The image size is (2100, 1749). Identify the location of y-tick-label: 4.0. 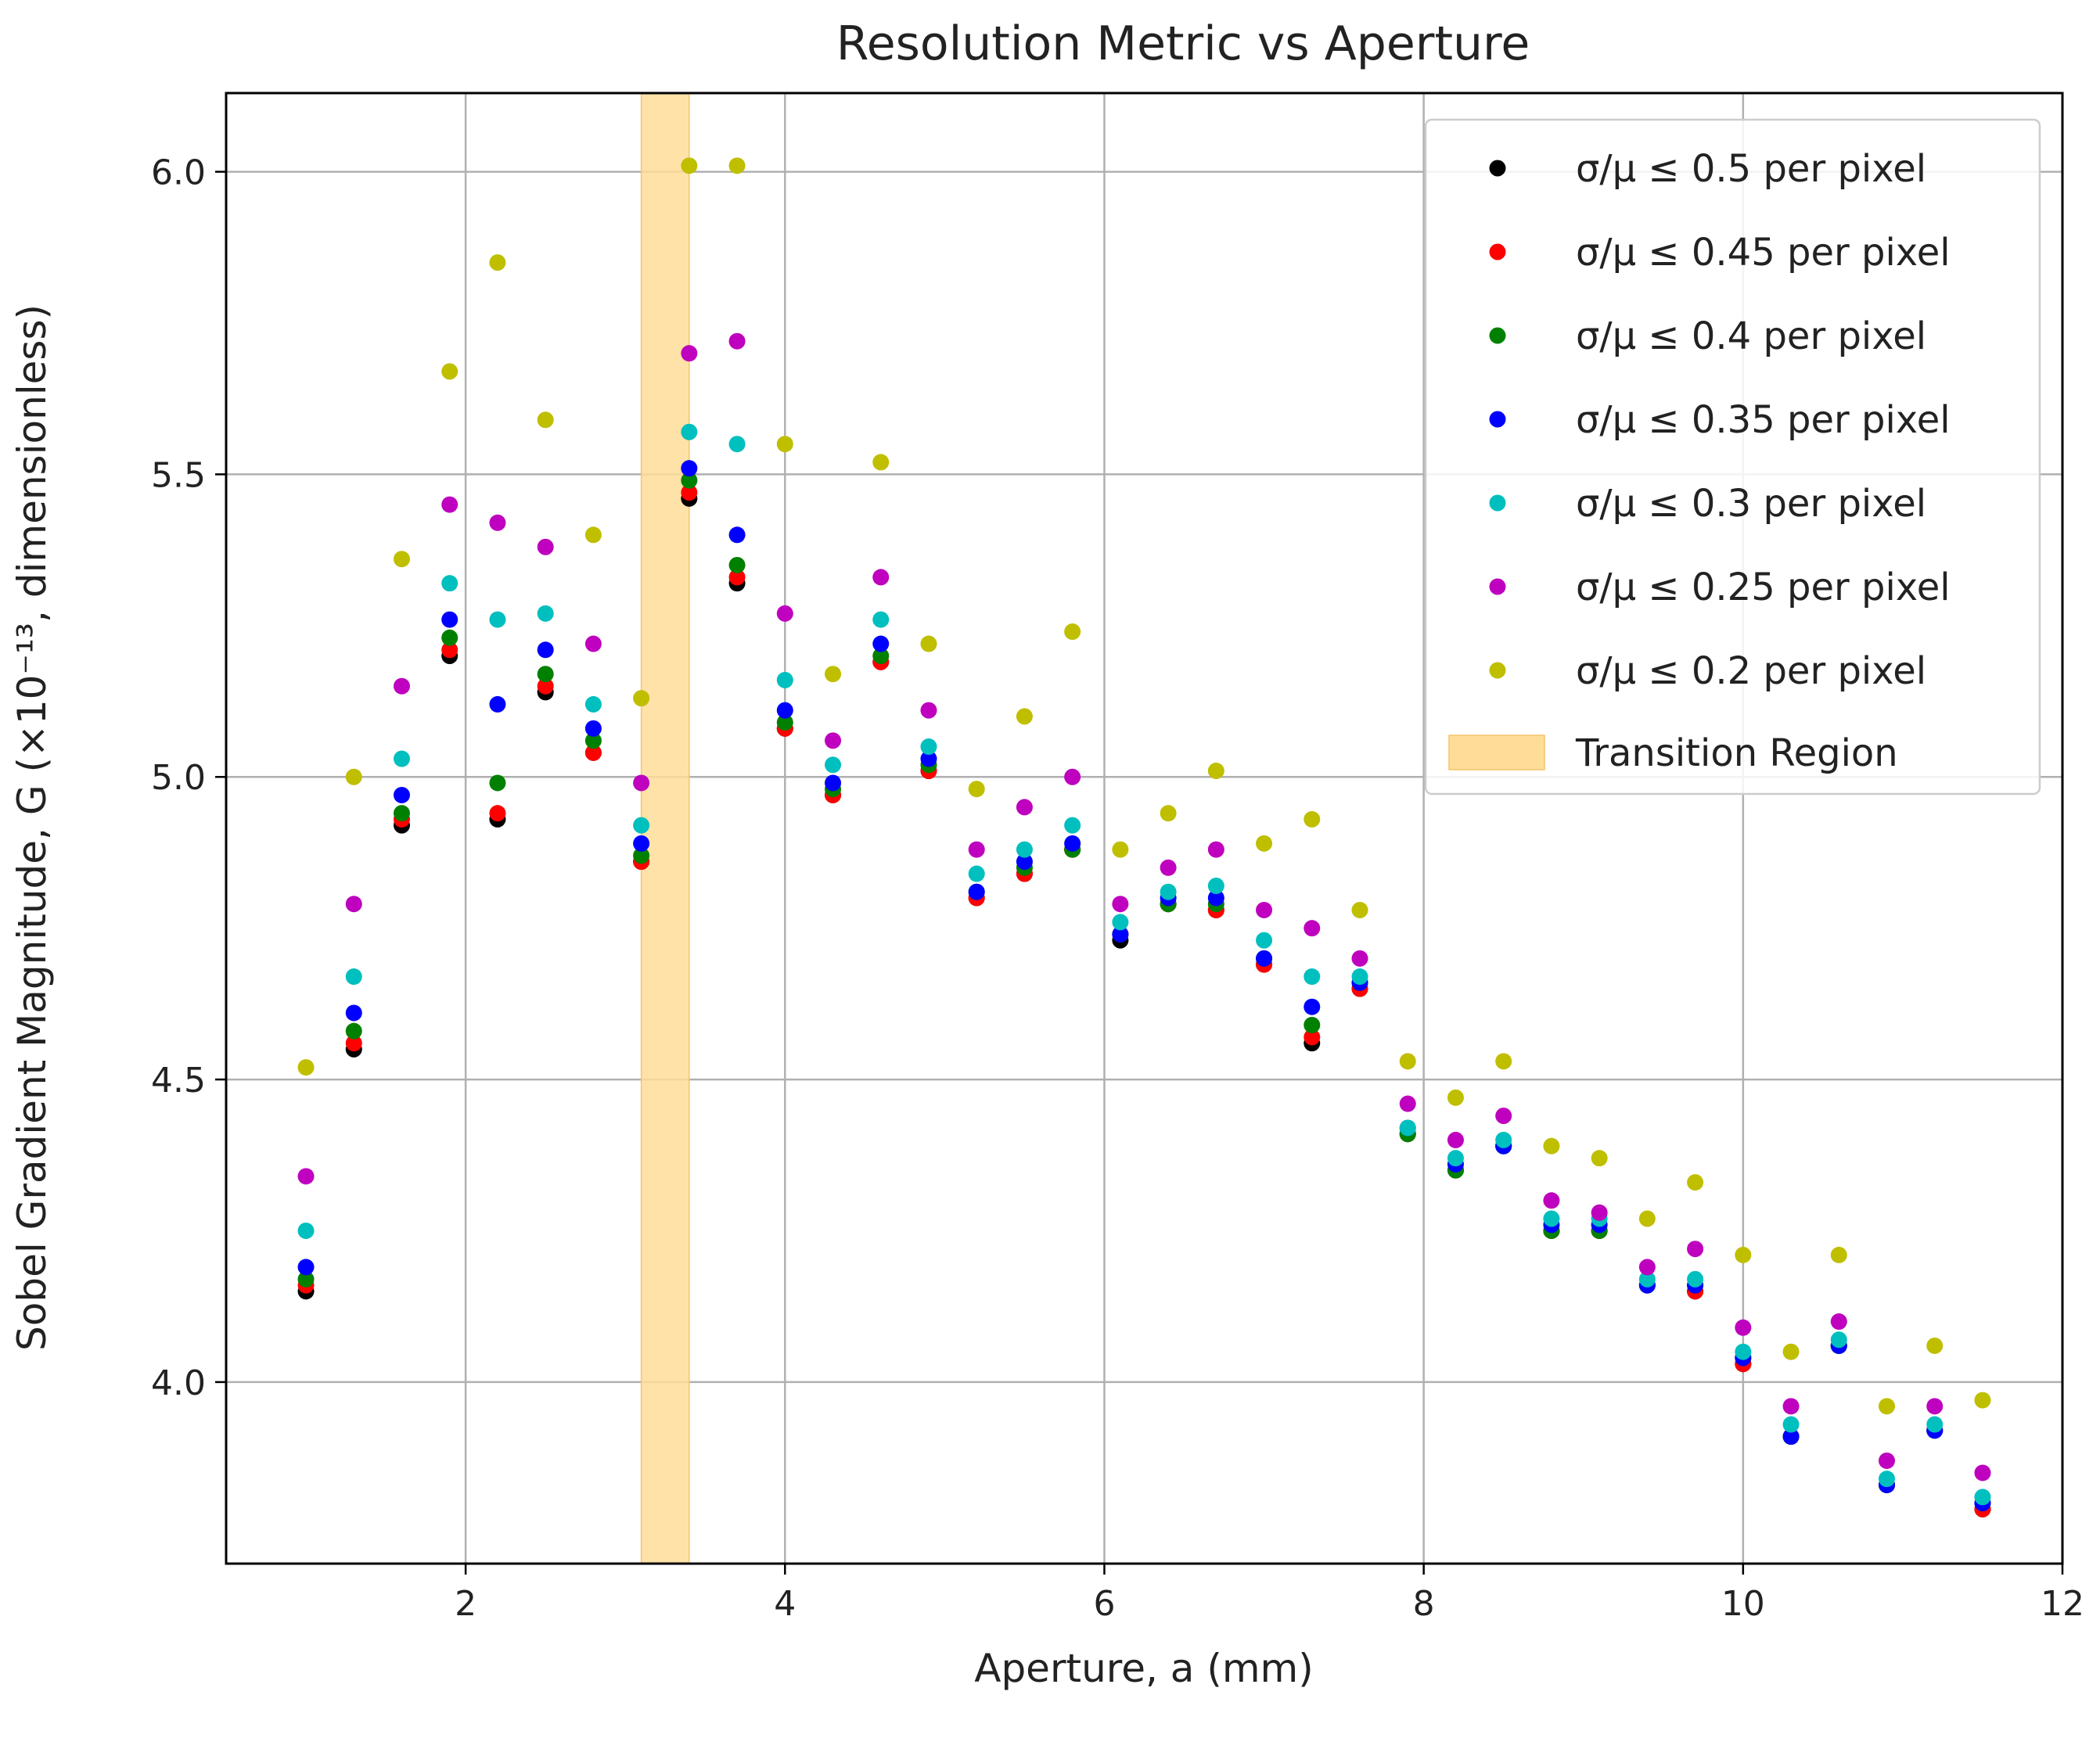
(178, 1383).